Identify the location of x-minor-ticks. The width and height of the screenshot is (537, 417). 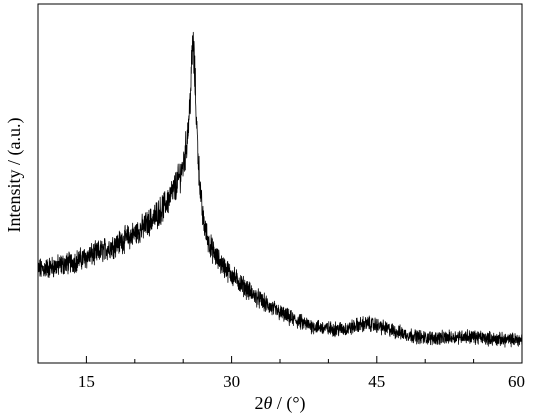
(304, 361).